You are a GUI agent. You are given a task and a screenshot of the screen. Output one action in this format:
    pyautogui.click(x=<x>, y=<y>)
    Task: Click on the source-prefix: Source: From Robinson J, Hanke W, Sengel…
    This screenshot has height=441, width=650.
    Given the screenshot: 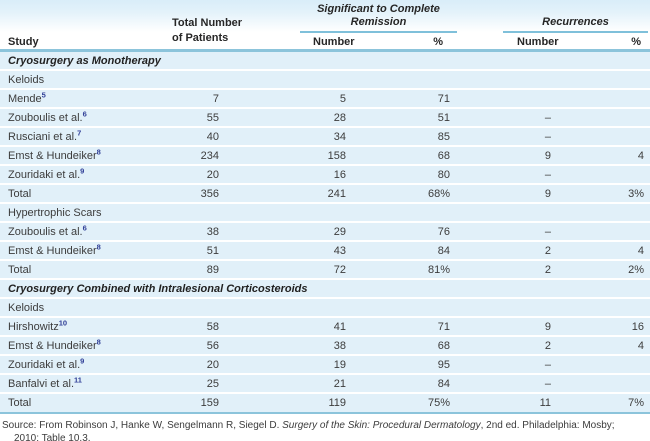 What is the action you would take?
    pyautogui.click(x=142, y=425)
    